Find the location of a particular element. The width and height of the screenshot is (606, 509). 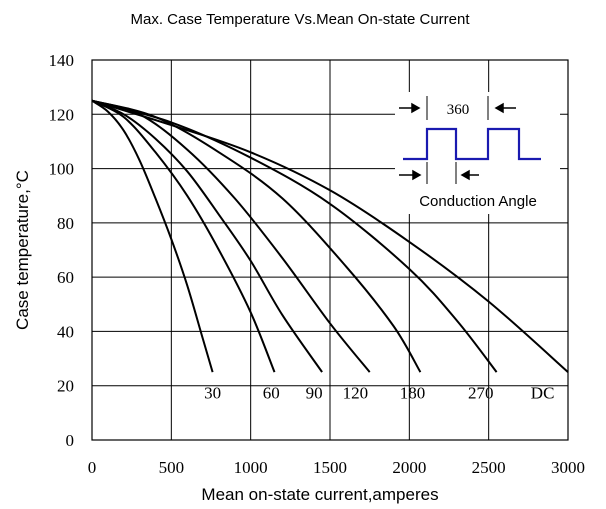

y-tick-label: 20 is located at coordinates (65, 386).